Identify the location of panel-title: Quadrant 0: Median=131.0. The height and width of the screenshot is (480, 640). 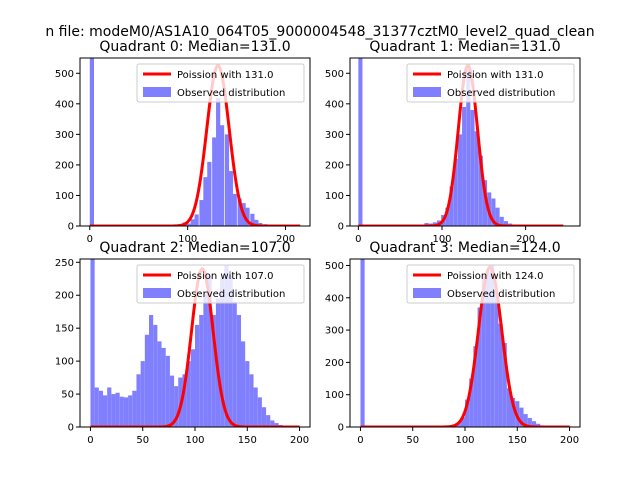
(194, 47).